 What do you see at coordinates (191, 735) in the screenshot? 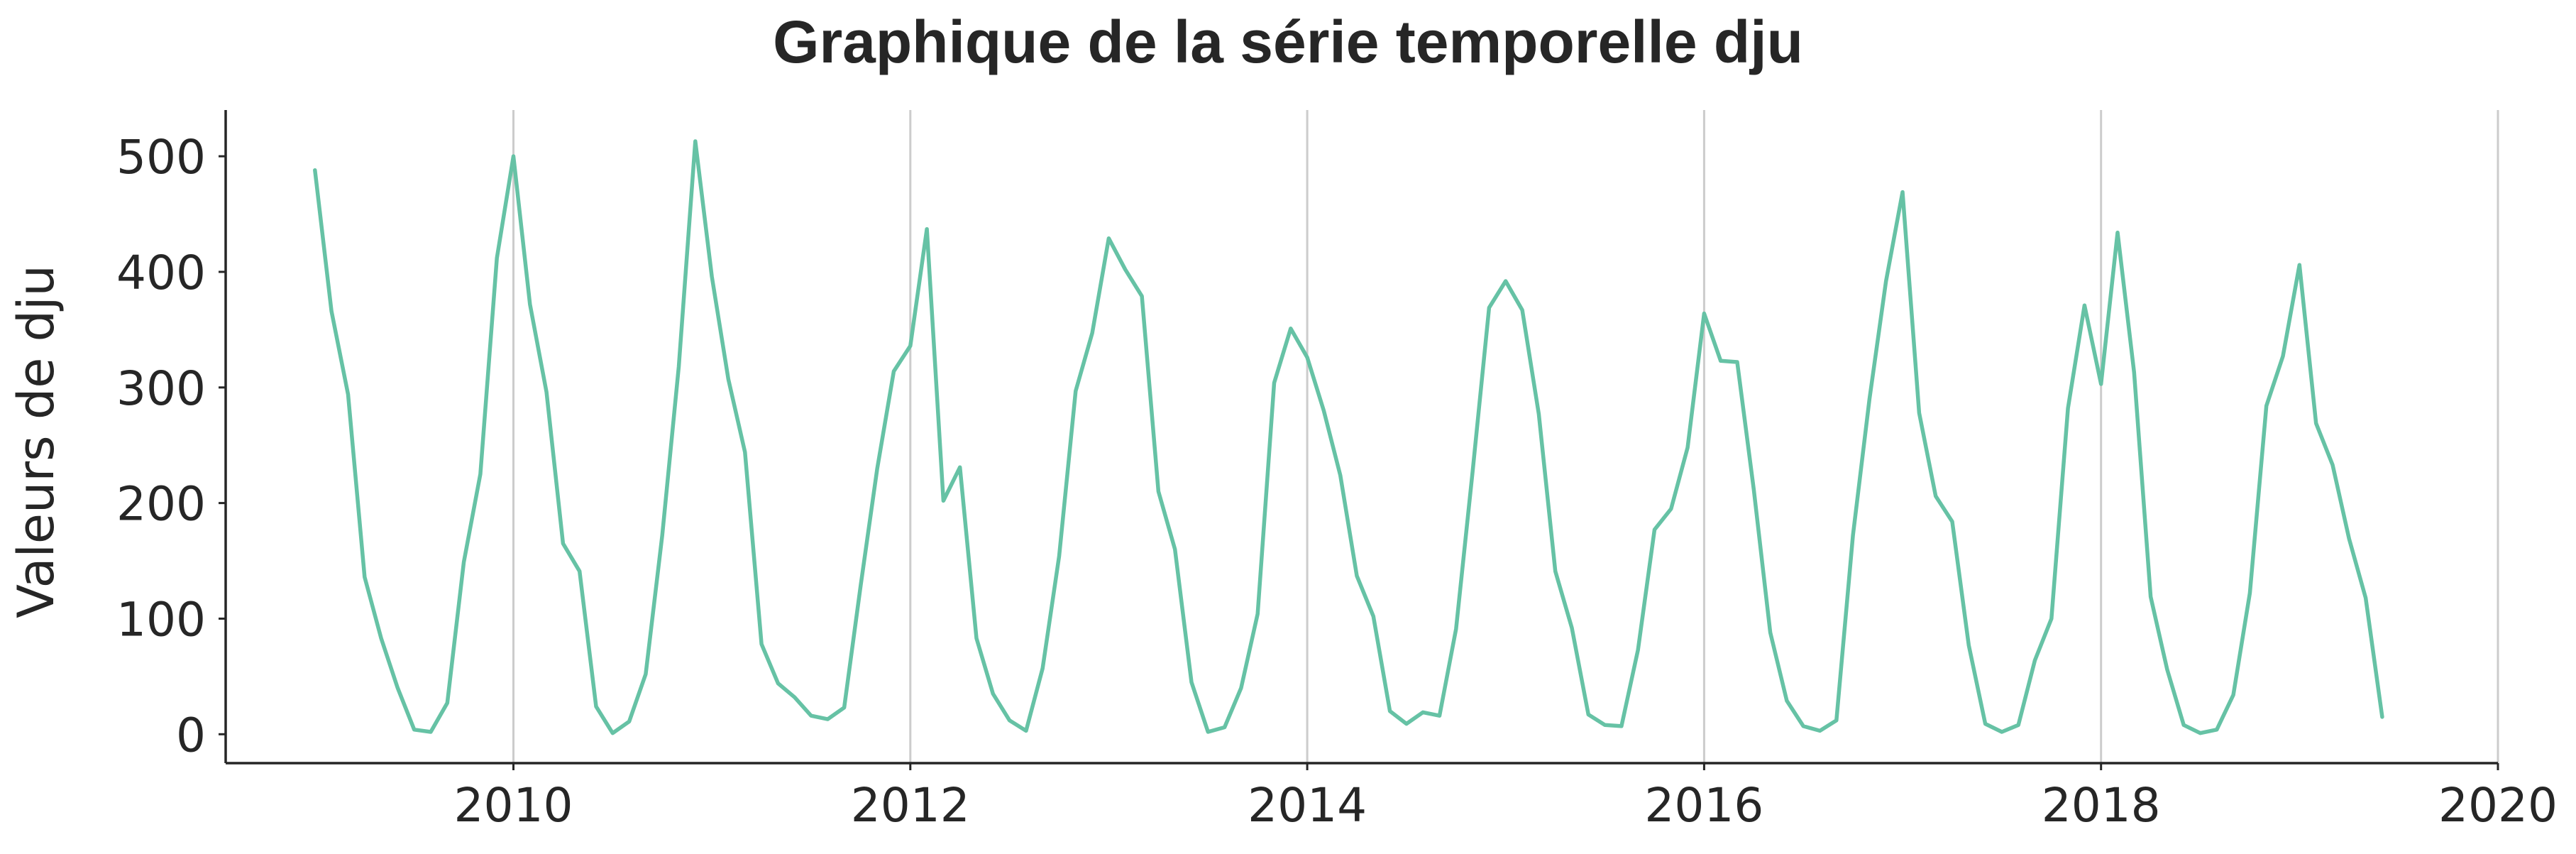
I see `y-tick-label: 0` at bounding box center [191, 735].